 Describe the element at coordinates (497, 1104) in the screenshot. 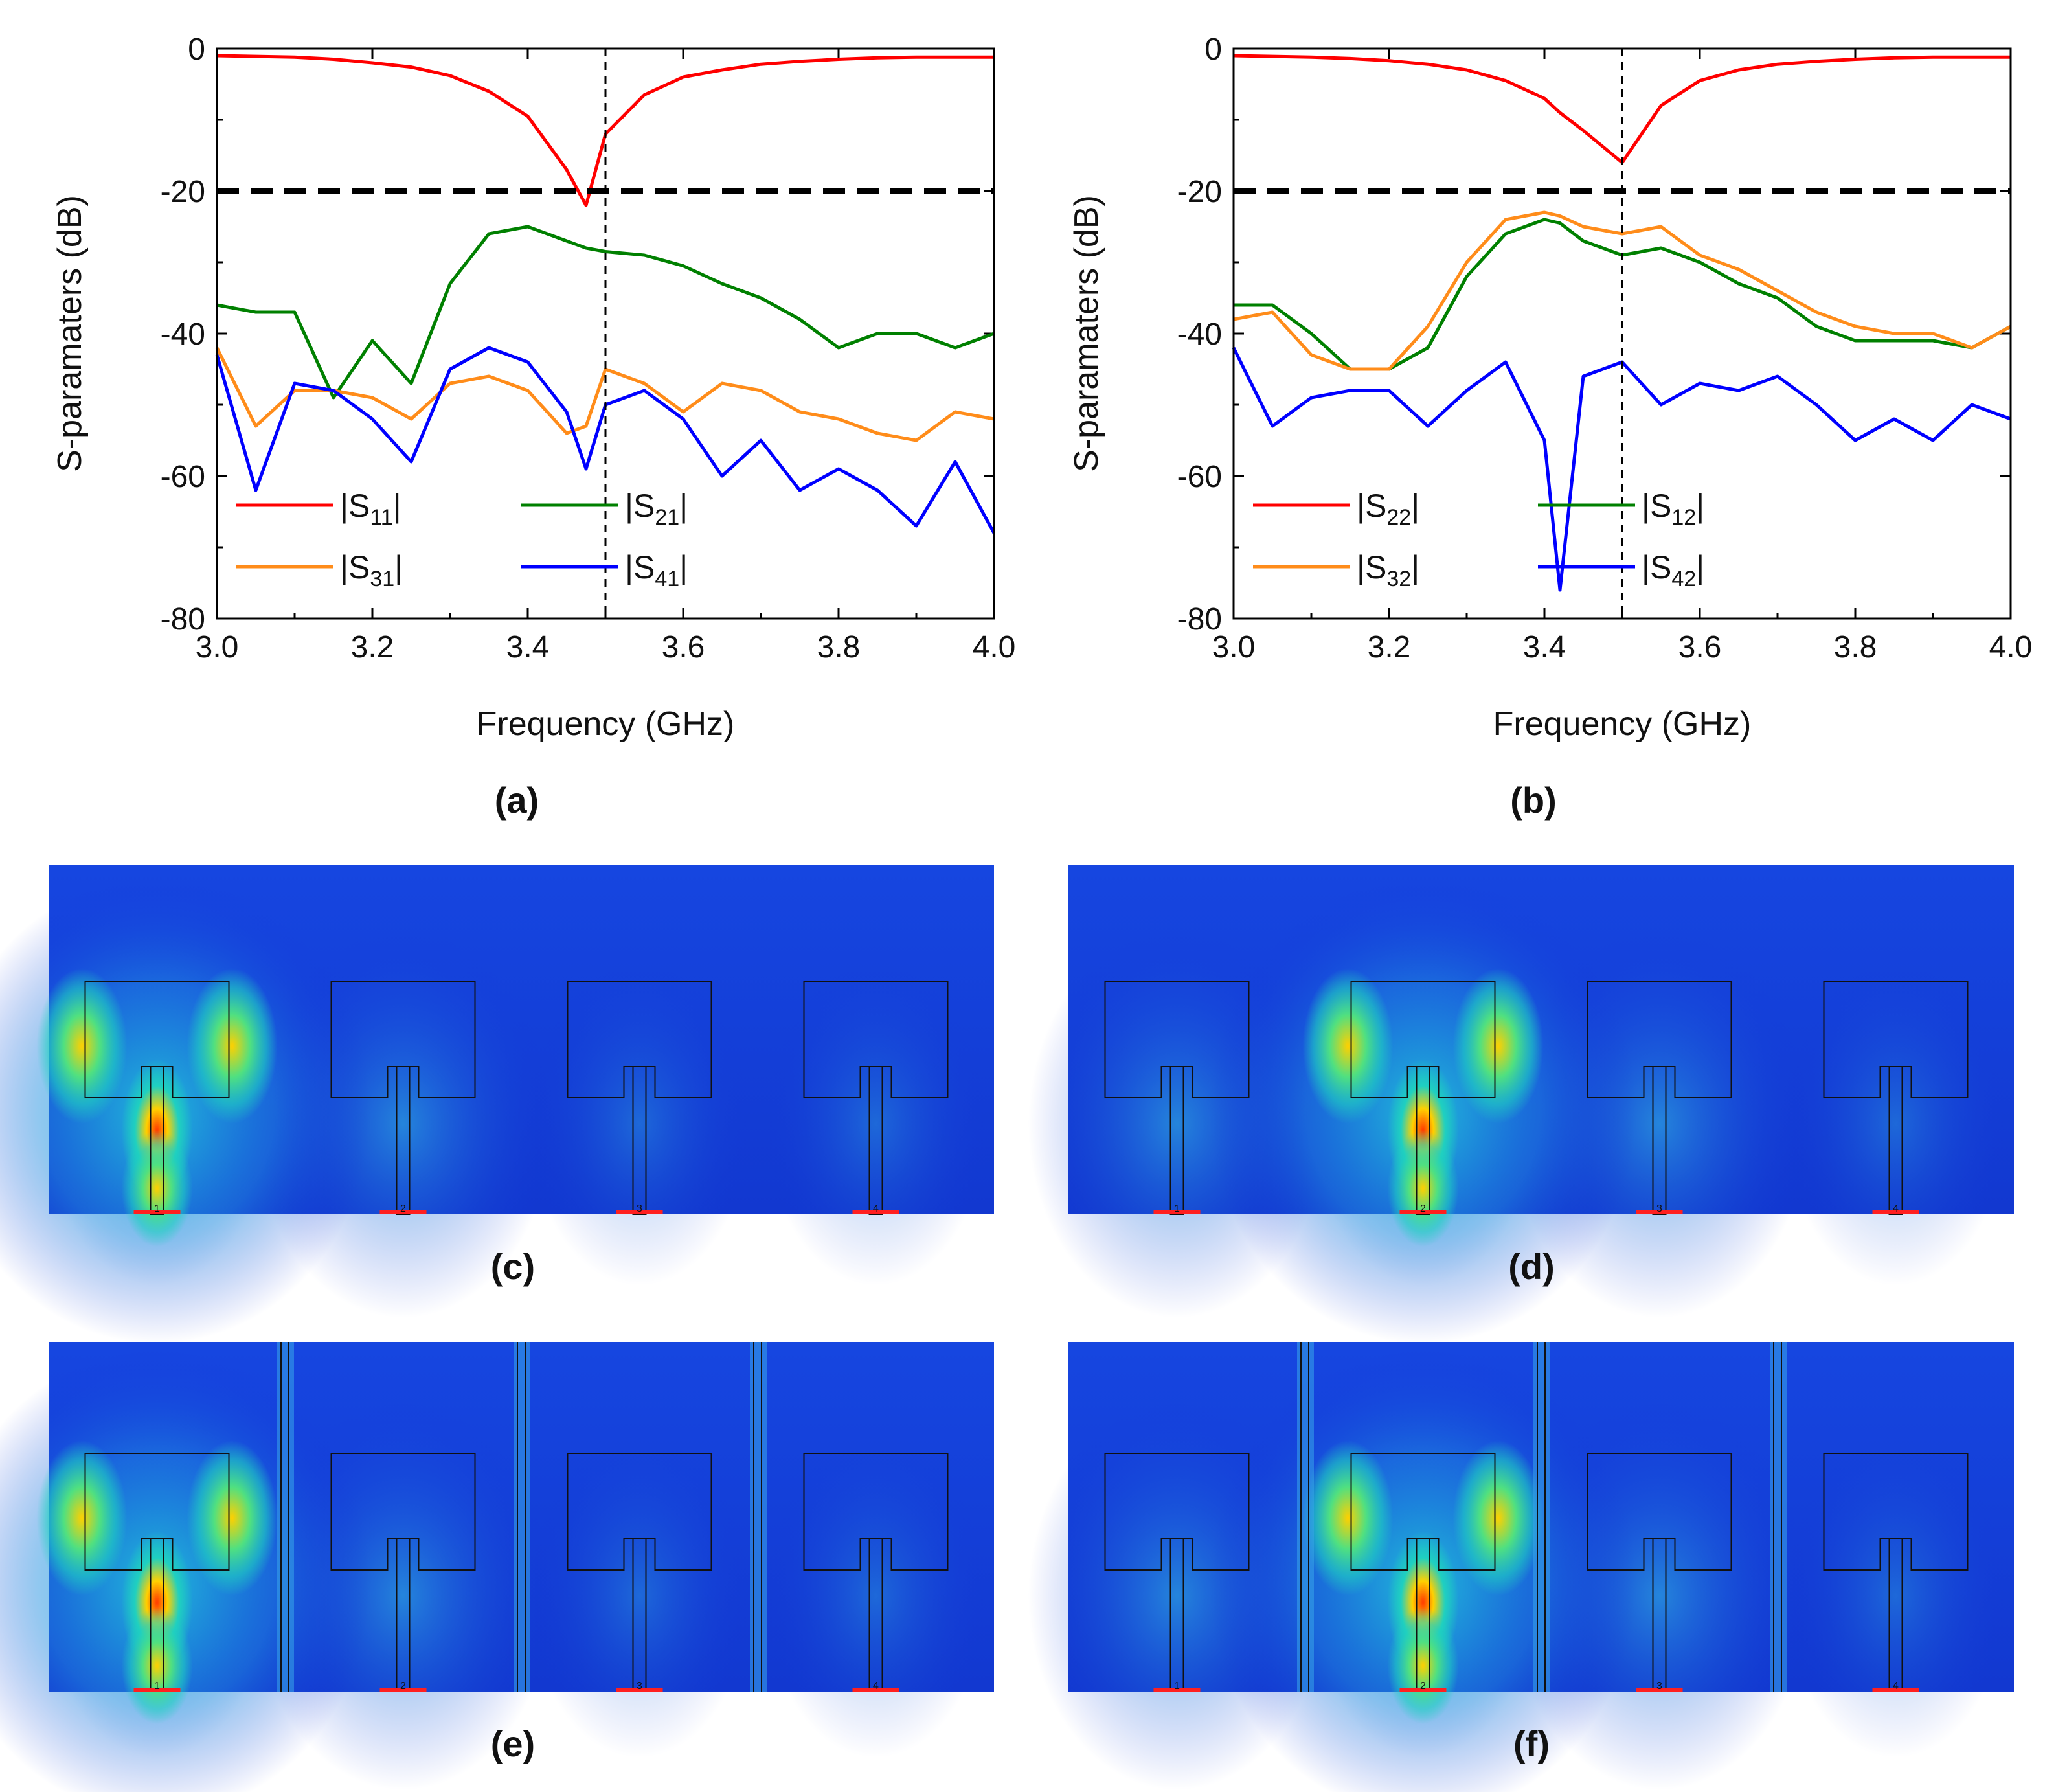

I see `field-panel-c: 1 2 3 4` at that location.